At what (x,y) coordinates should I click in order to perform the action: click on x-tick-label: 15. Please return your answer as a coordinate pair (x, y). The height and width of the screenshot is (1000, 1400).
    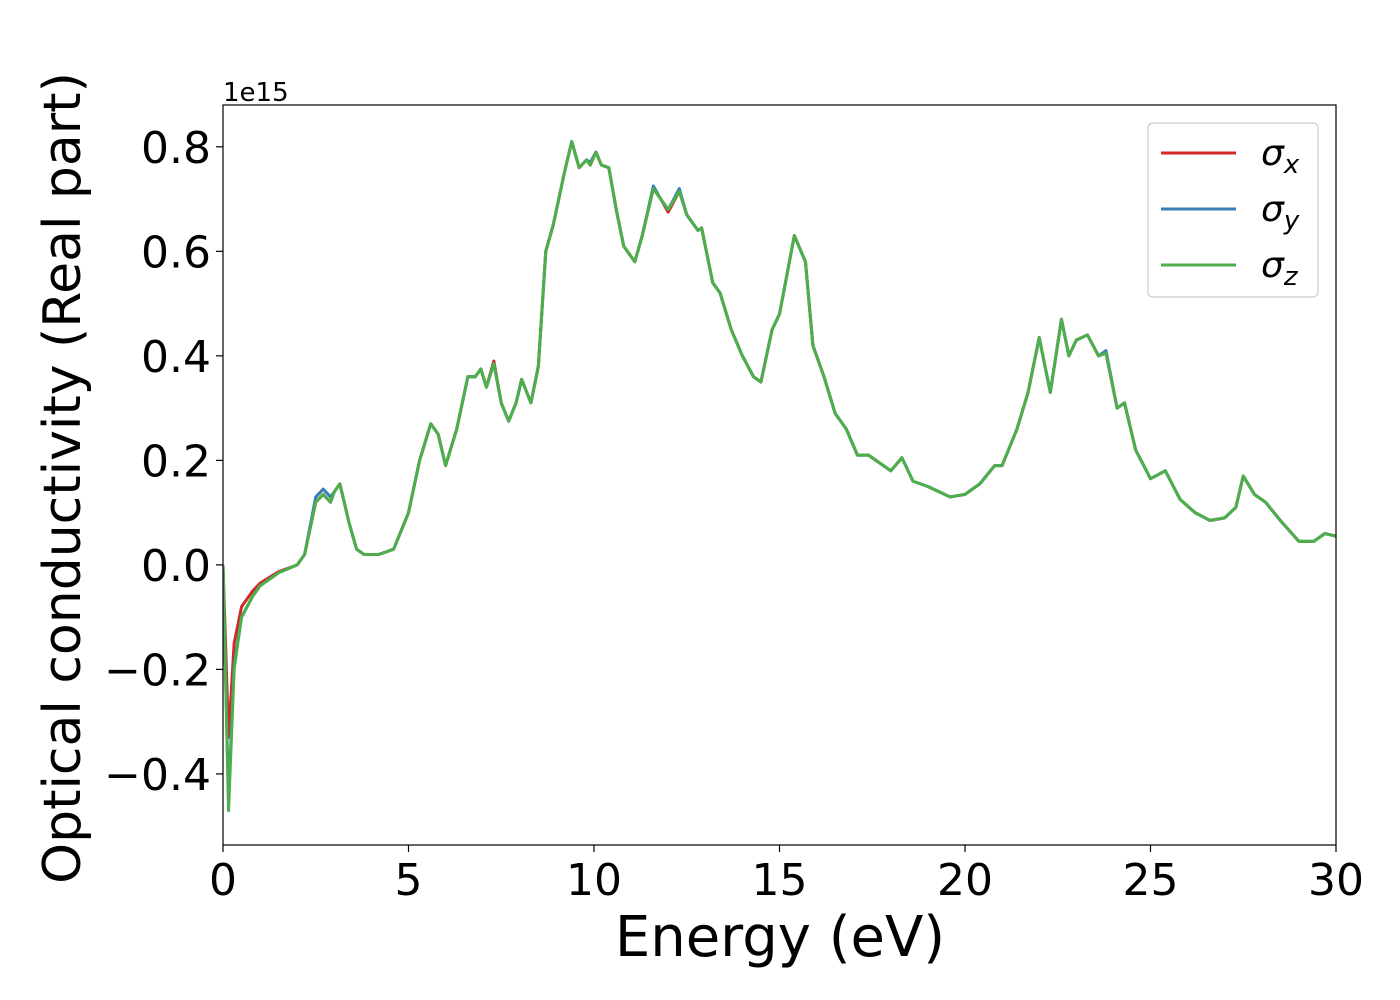
    Looking at the image, I should click on (780, 880).